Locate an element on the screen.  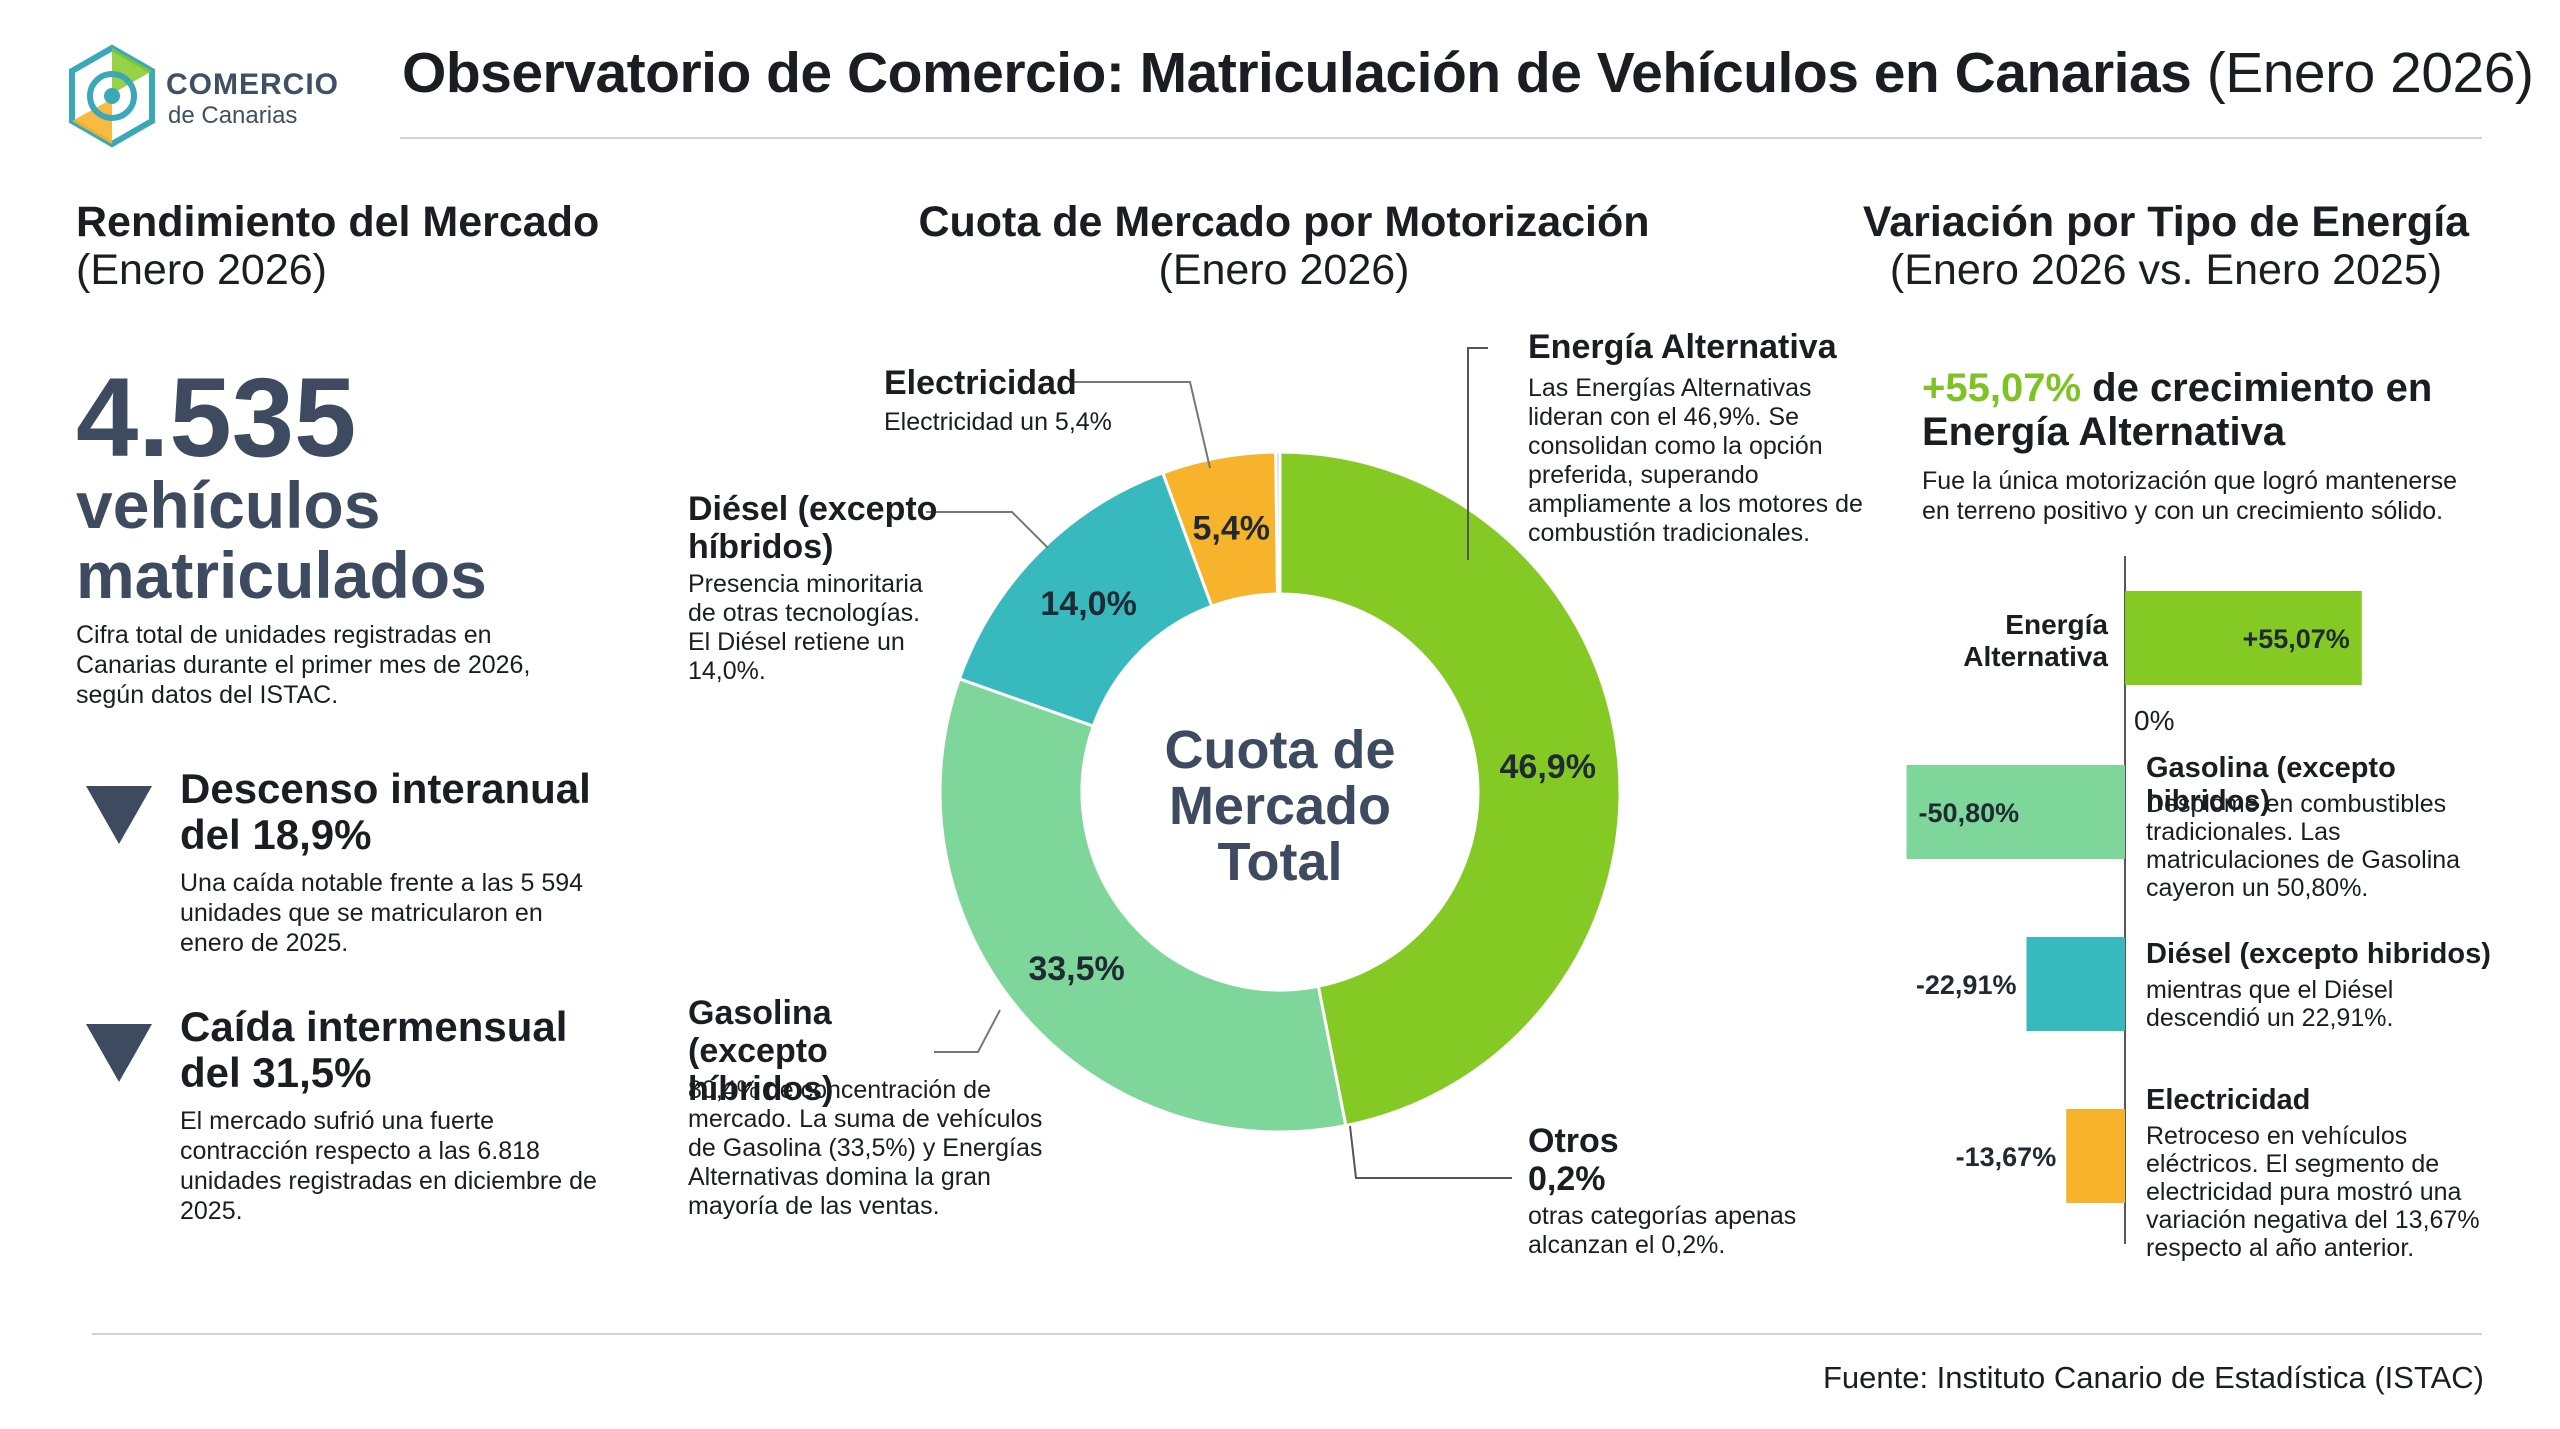
donut-slice-gasolina is located at coordinates (1143, 905).